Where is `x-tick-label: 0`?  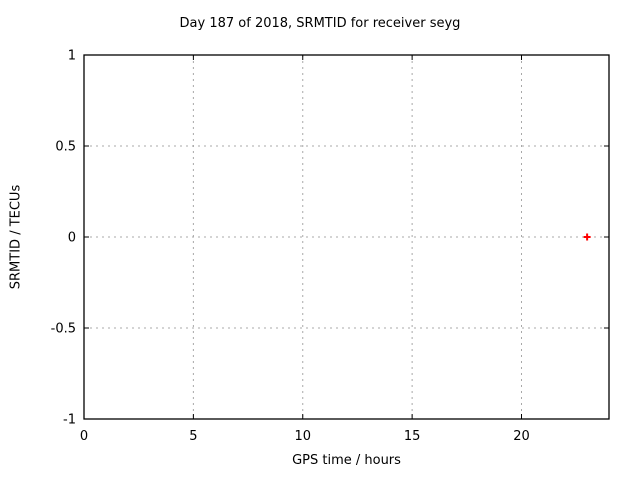
x-tick-label: 0 is located at coordinates (84, 436).